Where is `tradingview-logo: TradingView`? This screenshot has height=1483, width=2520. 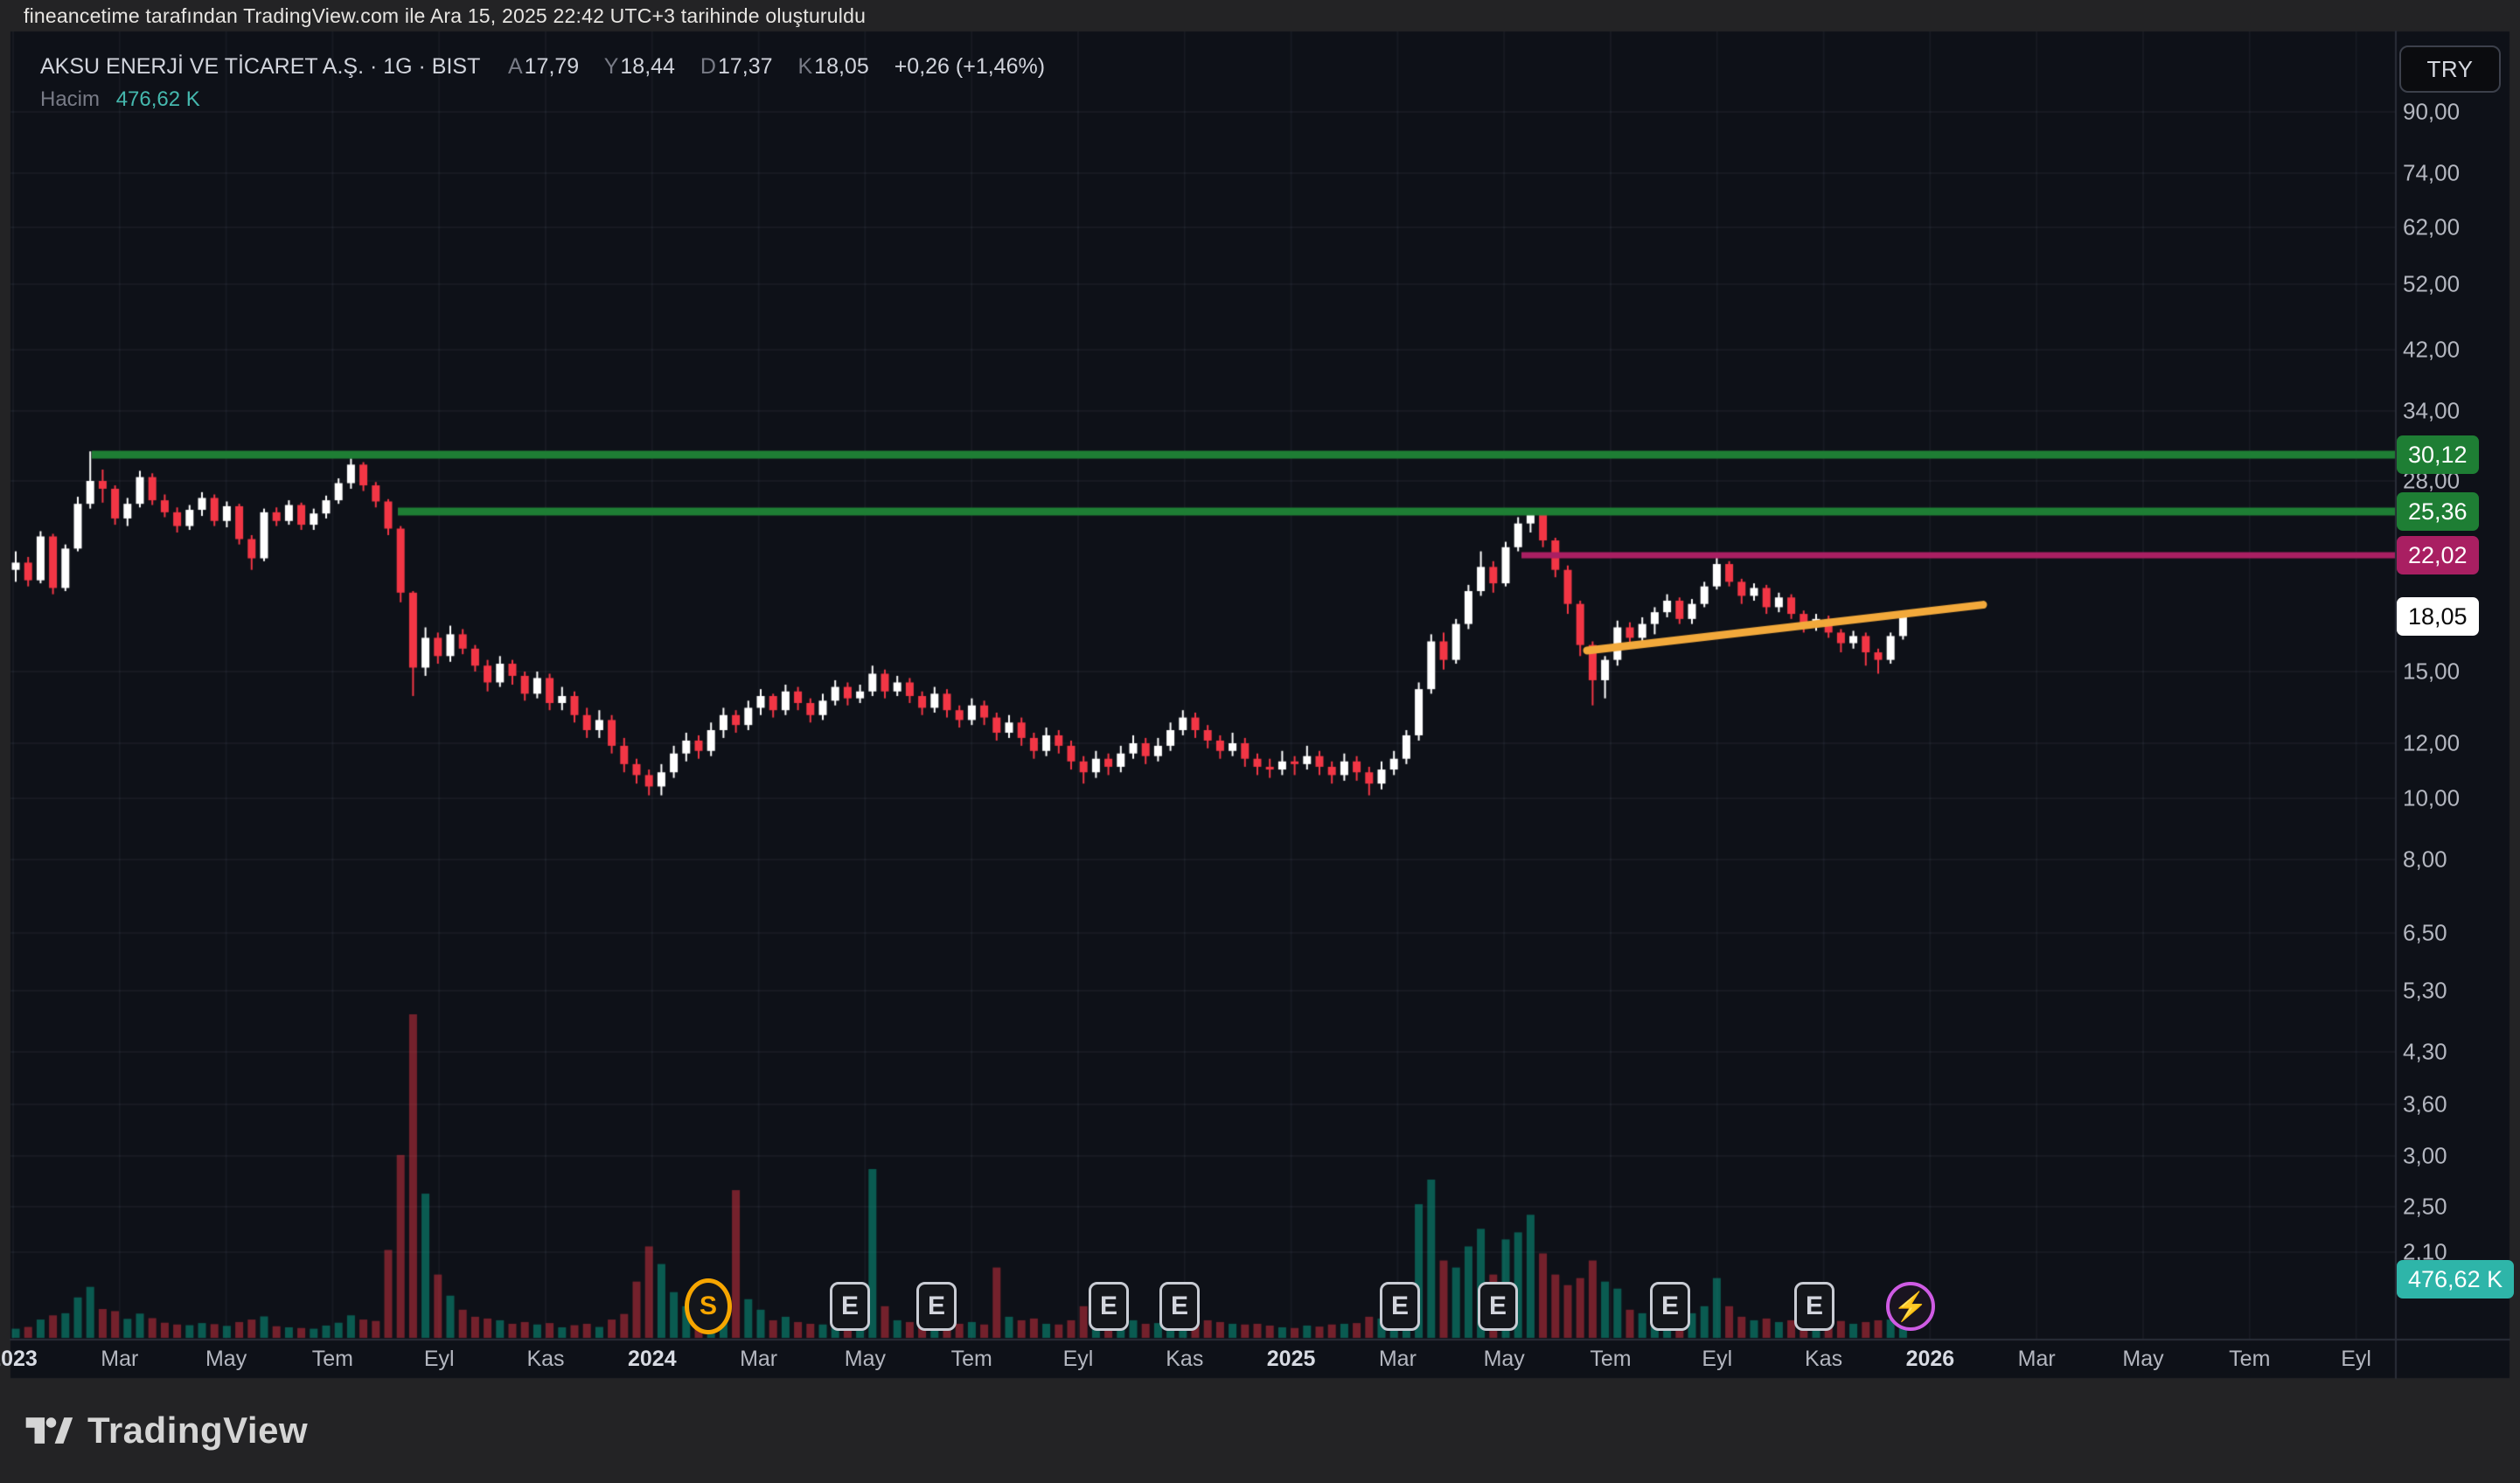 tradingview-logo: TradingView is located at coordinates (166, 1431).